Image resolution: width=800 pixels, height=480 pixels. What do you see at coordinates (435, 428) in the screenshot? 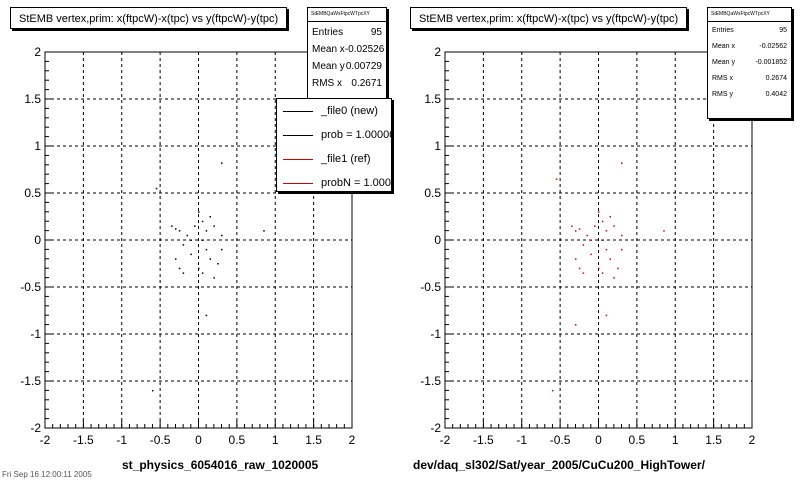
I see `right-y-tick-label: -2` at bounding box center [435, 428].